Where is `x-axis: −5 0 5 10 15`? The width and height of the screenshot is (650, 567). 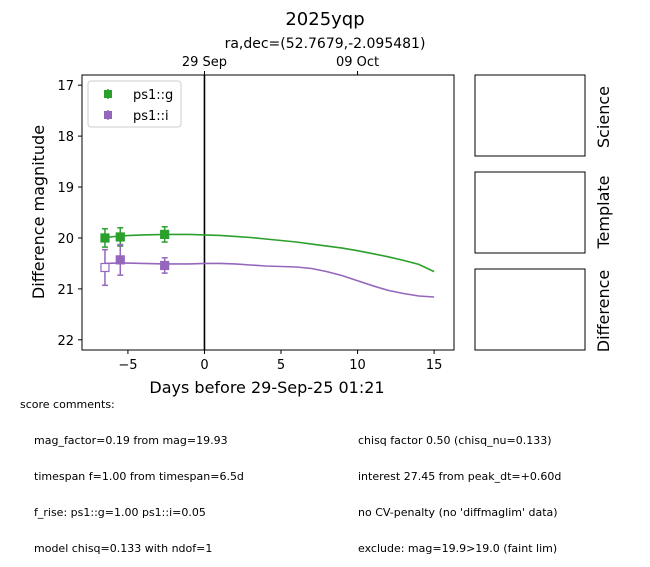
x-axis: −5 0 5 10 15 is located at coordinates (280, 361).